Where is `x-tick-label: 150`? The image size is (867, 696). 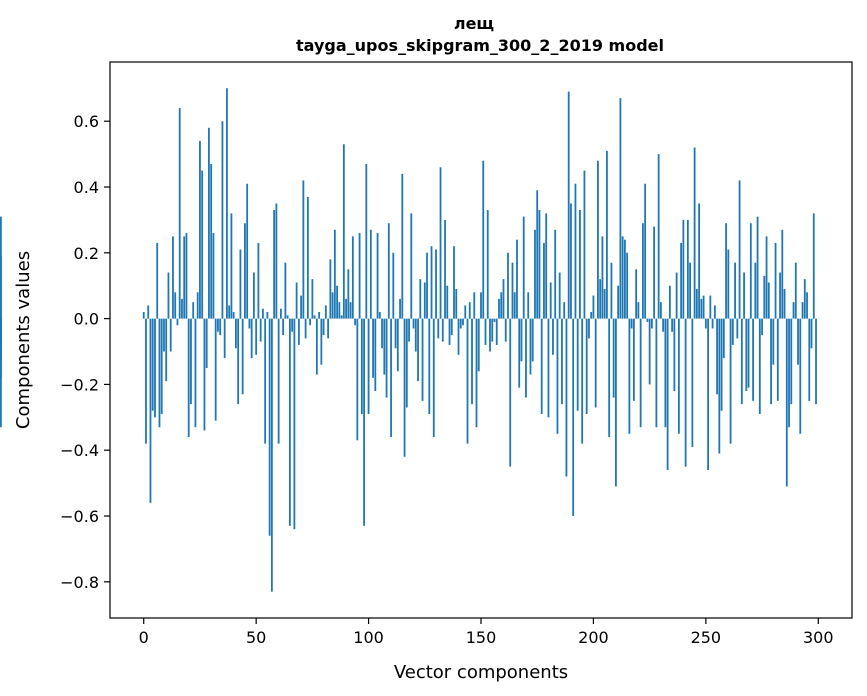 x-tick-label: 150 is located at coordinates (481, 637).